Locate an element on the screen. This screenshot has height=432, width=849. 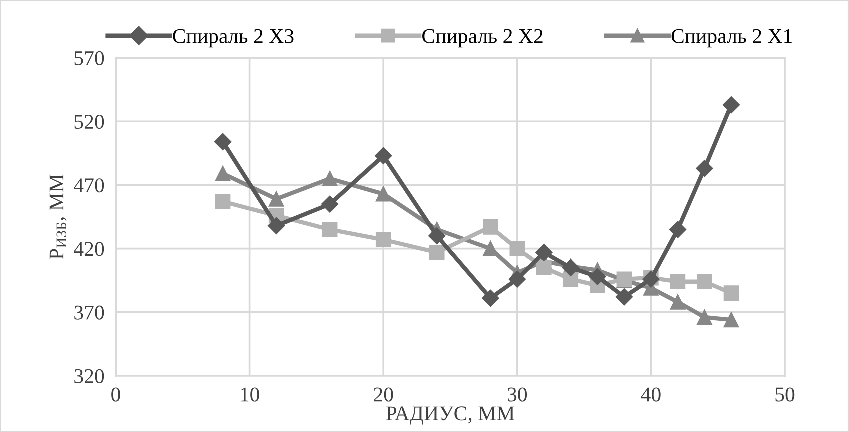
x-tick-label: 0 is located at coordinates (116, 395).